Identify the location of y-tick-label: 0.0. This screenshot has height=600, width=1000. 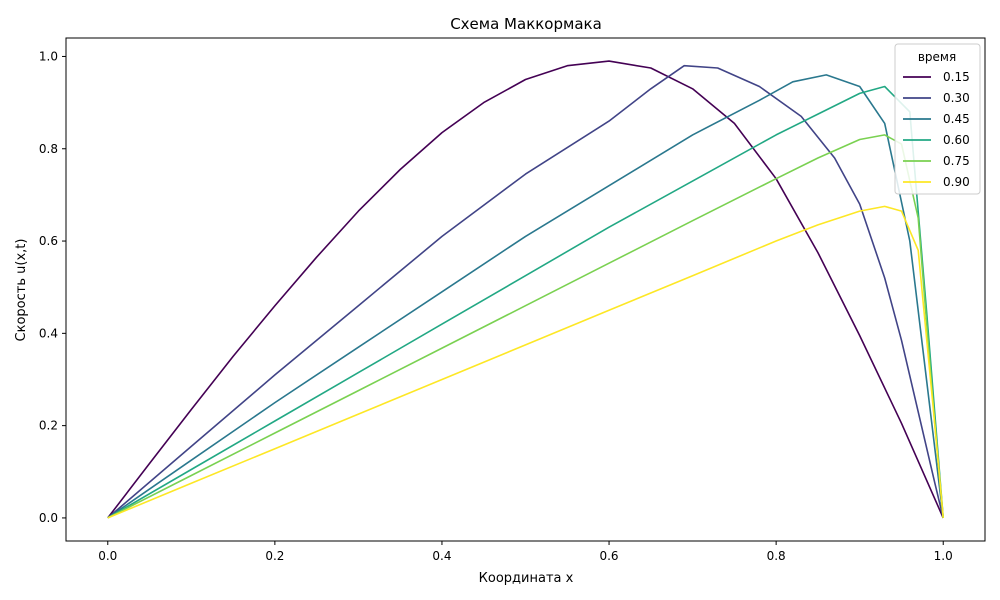
(48, 518).